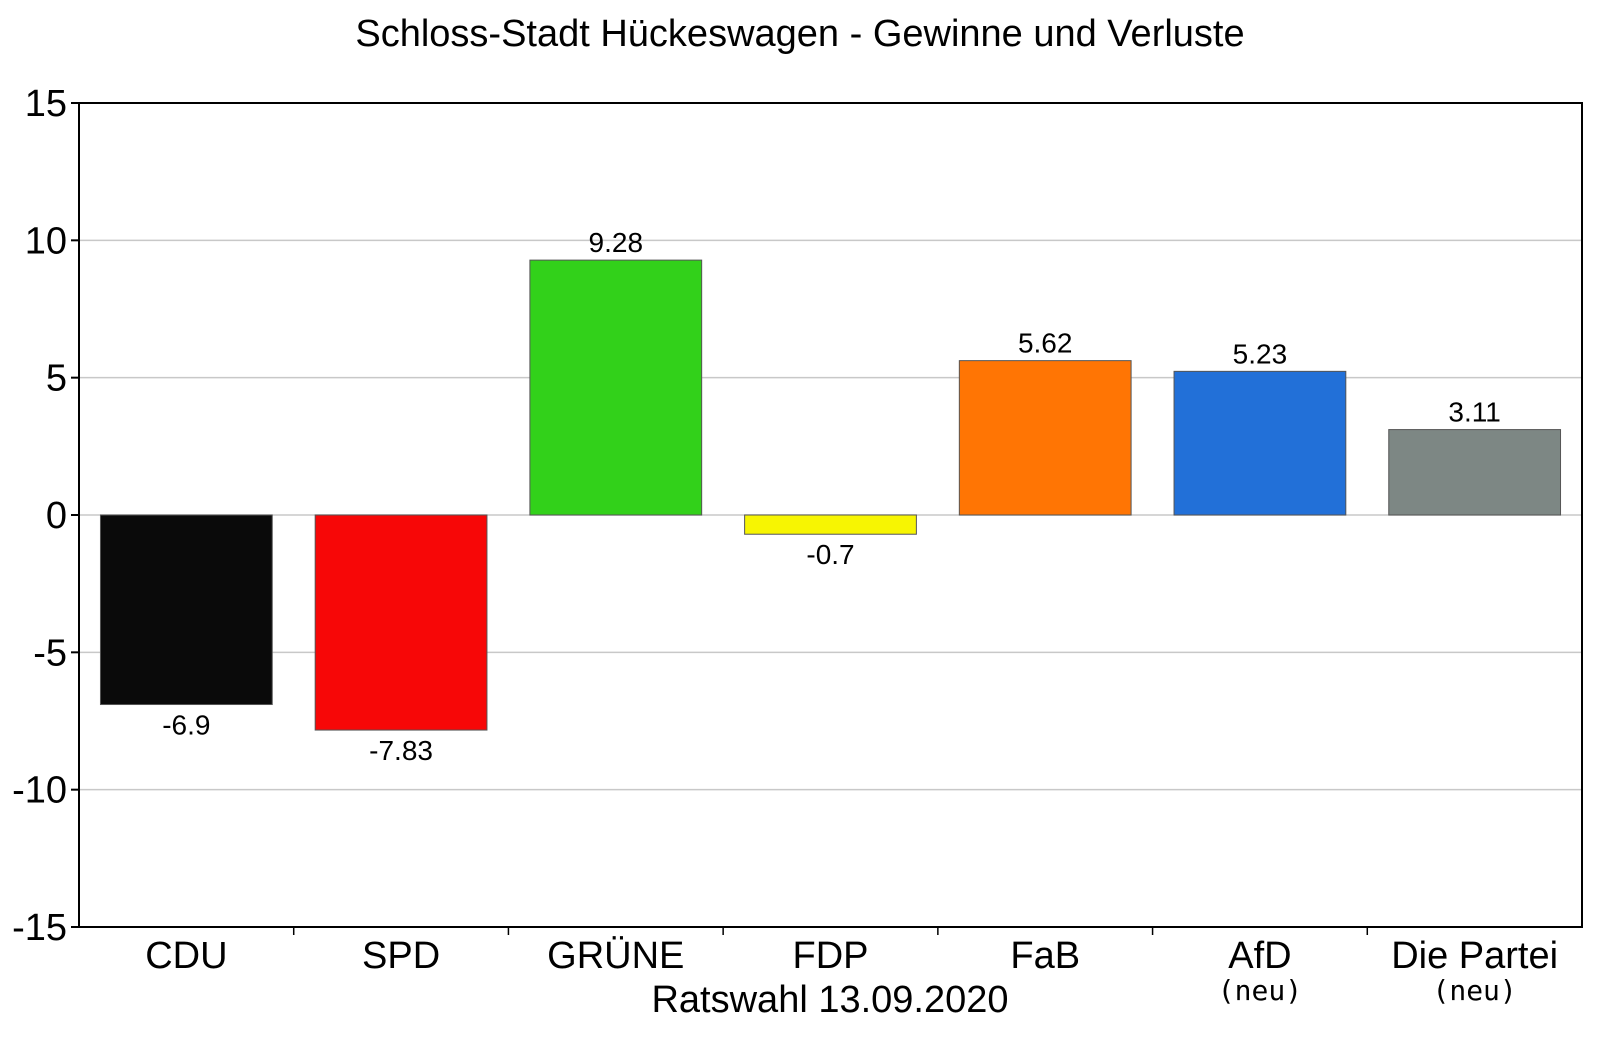  Describe the element at coordinates (1045, 343) in the screenshot. I see `value-label-4: 5.62` at that location.